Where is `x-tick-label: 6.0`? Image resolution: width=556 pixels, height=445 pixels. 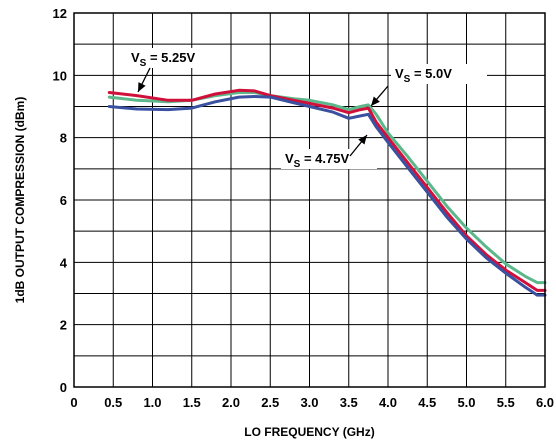 x-tick-label: 6.0 is located at coordinates (545, 402).